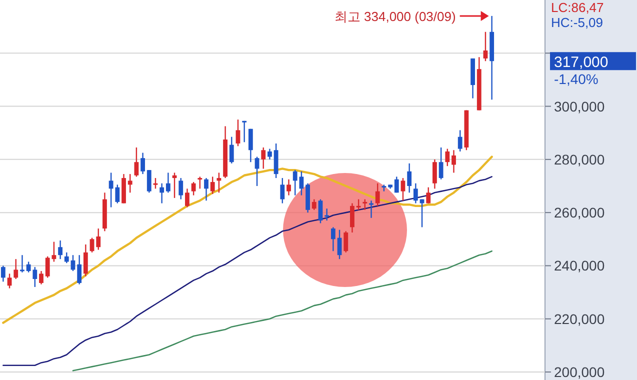 The height and width of the screenshot is (380, 637). What do you see at coordinates (579, 159) in the screenshot?
I see `y-tick-label: 280,000` at bounding box center [579, 159].